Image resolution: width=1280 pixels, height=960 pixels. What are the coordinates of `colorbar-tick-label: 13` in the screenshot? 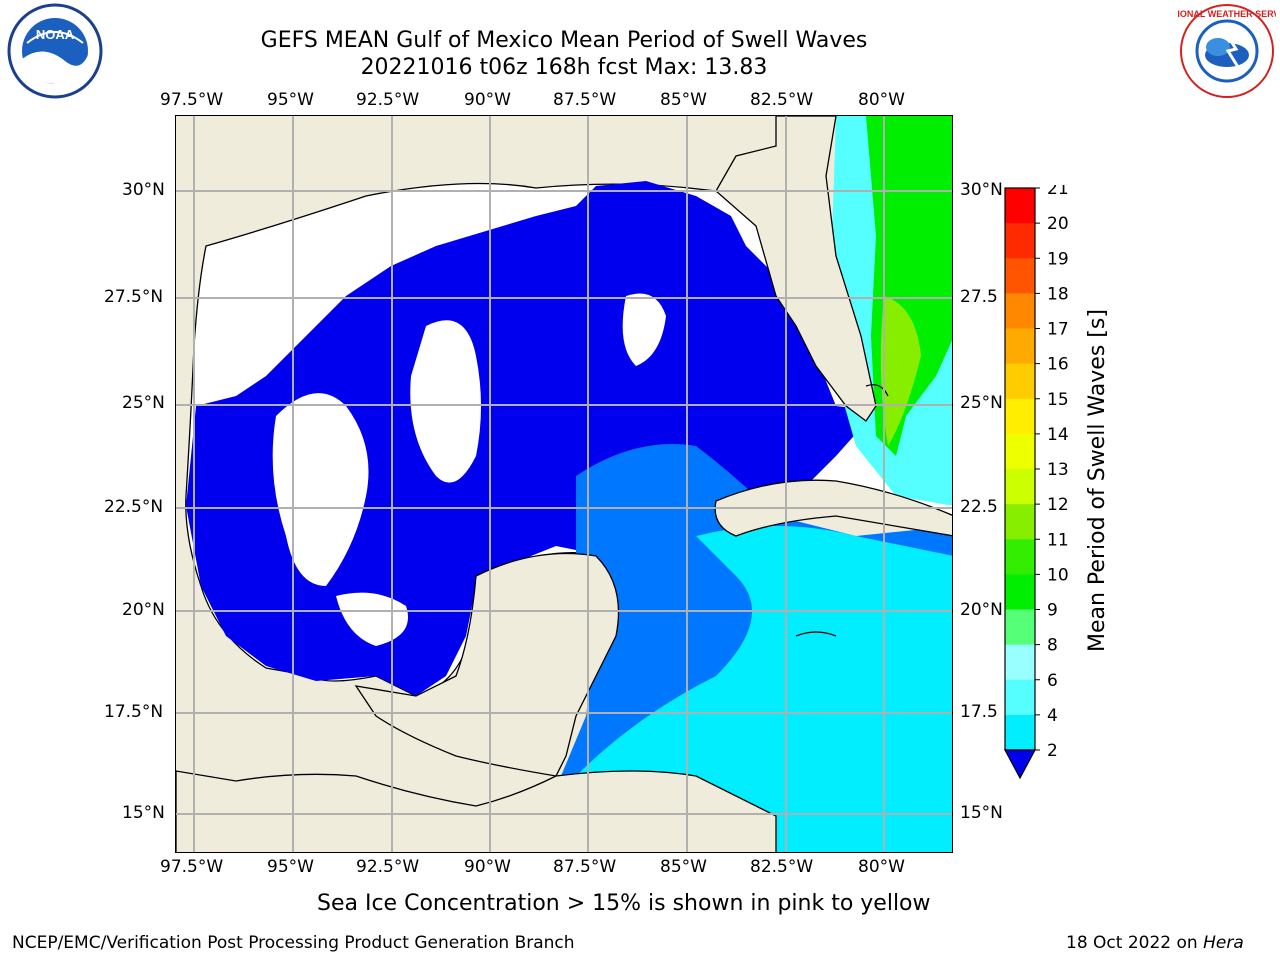 It's located at (1058, 470).